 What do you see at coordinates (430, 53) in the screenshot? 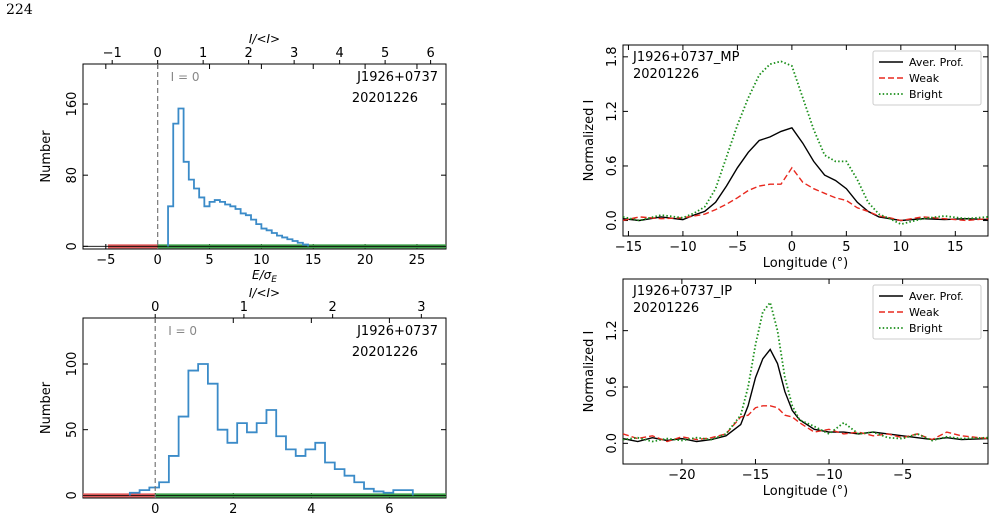
I see `top-x-tick-label: 6` at bounding box center [430, 53].